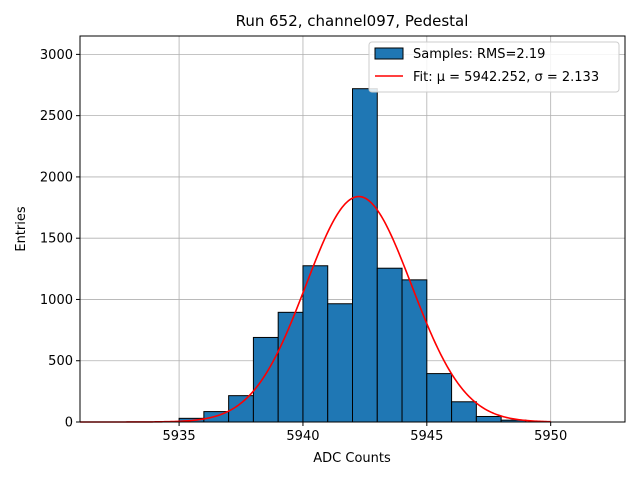  I want to click on y-tick-label: 1500, so click(56, 239).